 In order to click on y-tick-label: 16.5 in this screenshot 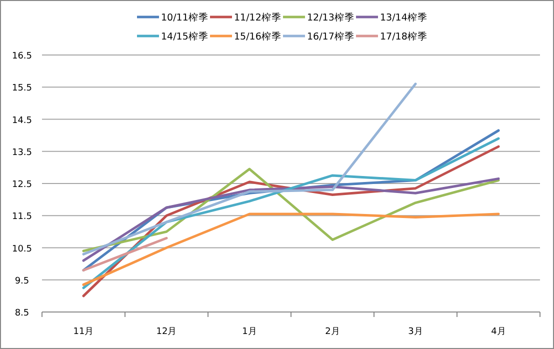, I will do `click(22, 57)`.